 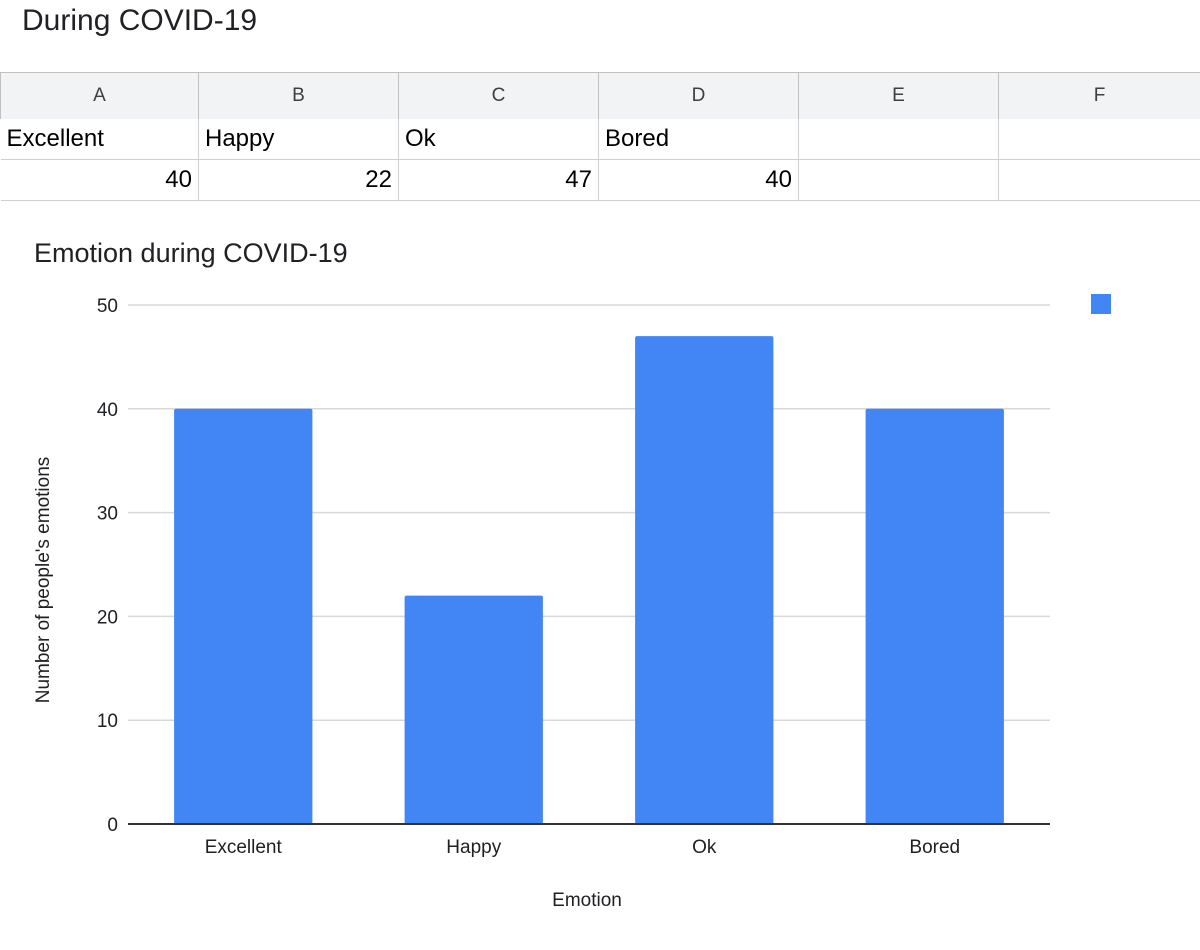 I want to click on chart-title: Emotion during COVID-19, so click(x=191, y=253).